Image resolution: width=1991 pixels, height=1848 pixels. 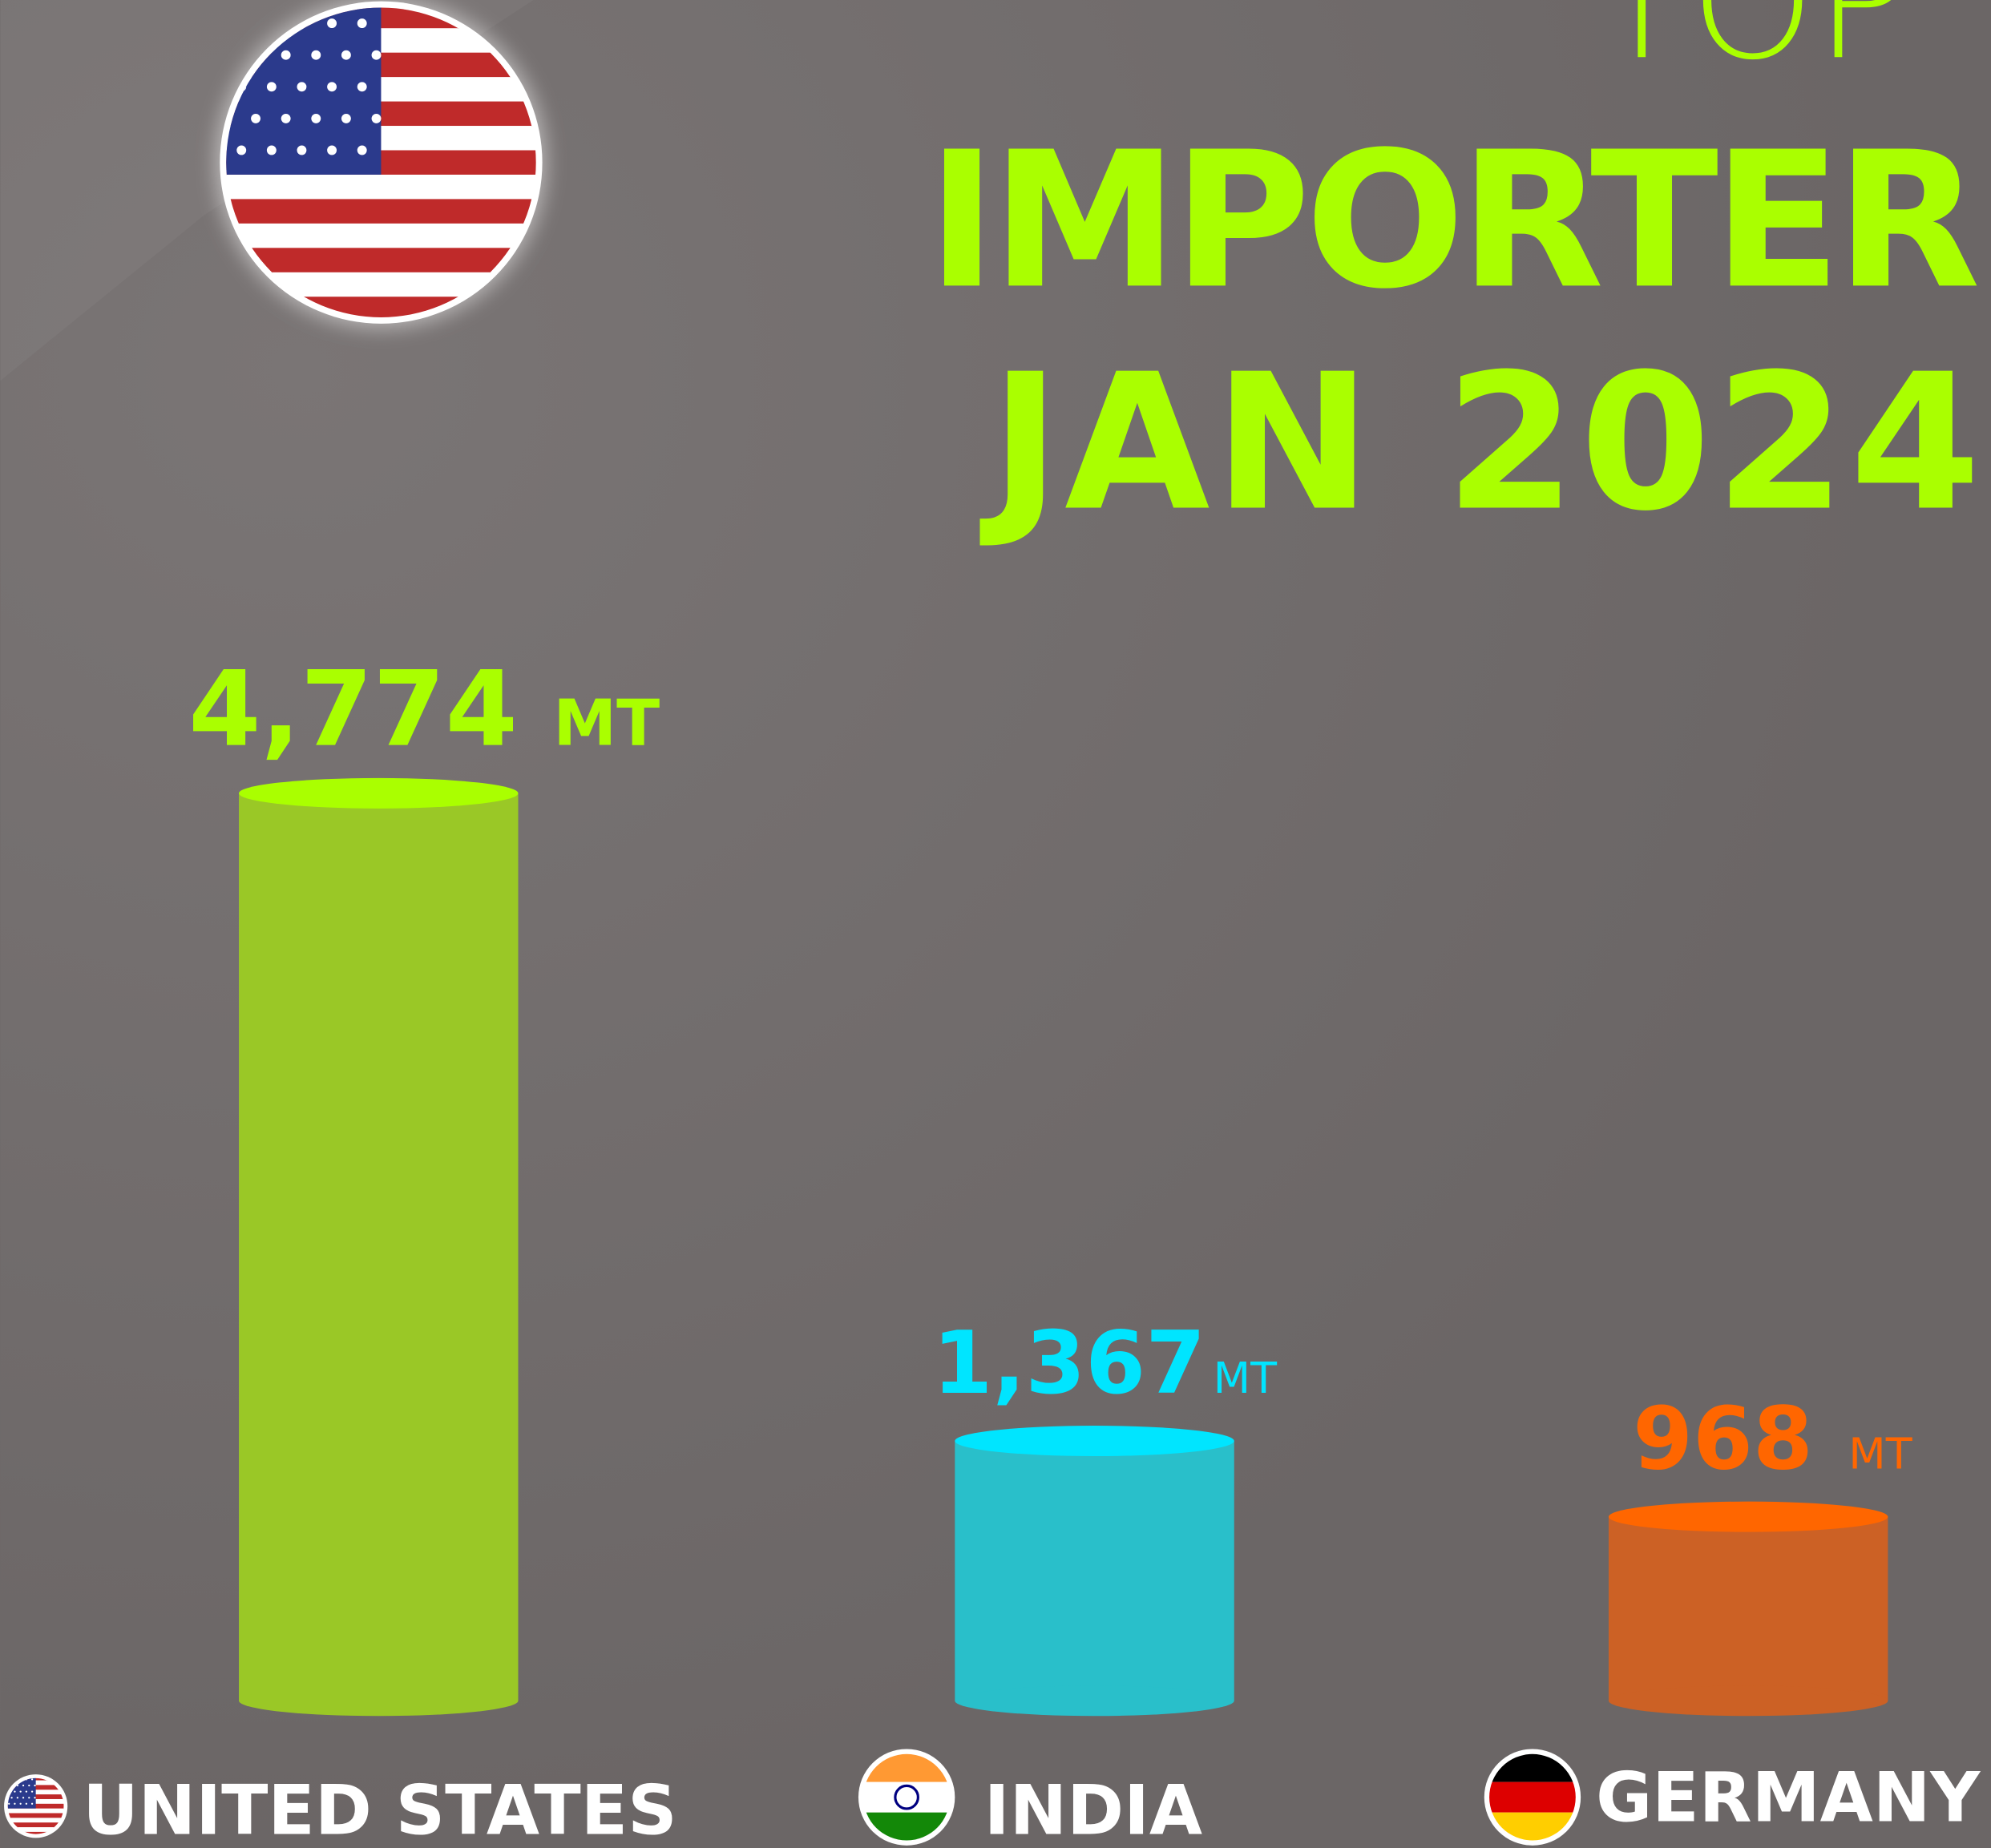 What do you see at coordinates (1789, 1798) in the screenshot?
I see `category-label: GERMANY` at bounding box center [1789, 1798].